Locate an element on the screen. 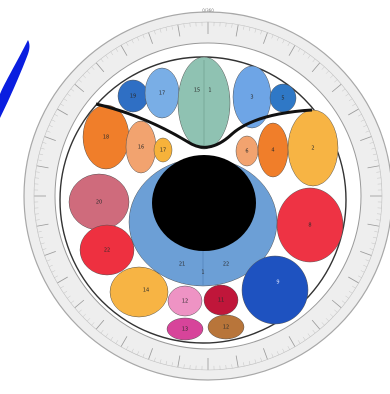 The height and width of the screenshot is (394, 390). bubble-label: 22 is located at coordinates (226, 265).